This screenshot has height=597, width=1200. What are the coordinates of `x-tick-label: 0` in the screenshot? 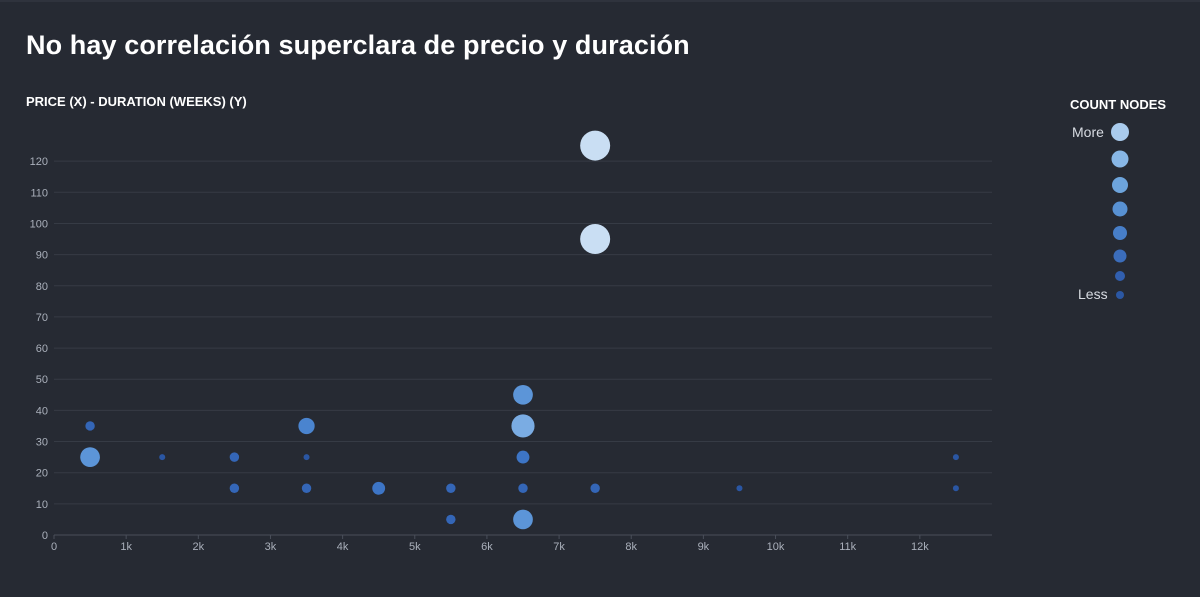 It's located at (54, 547).